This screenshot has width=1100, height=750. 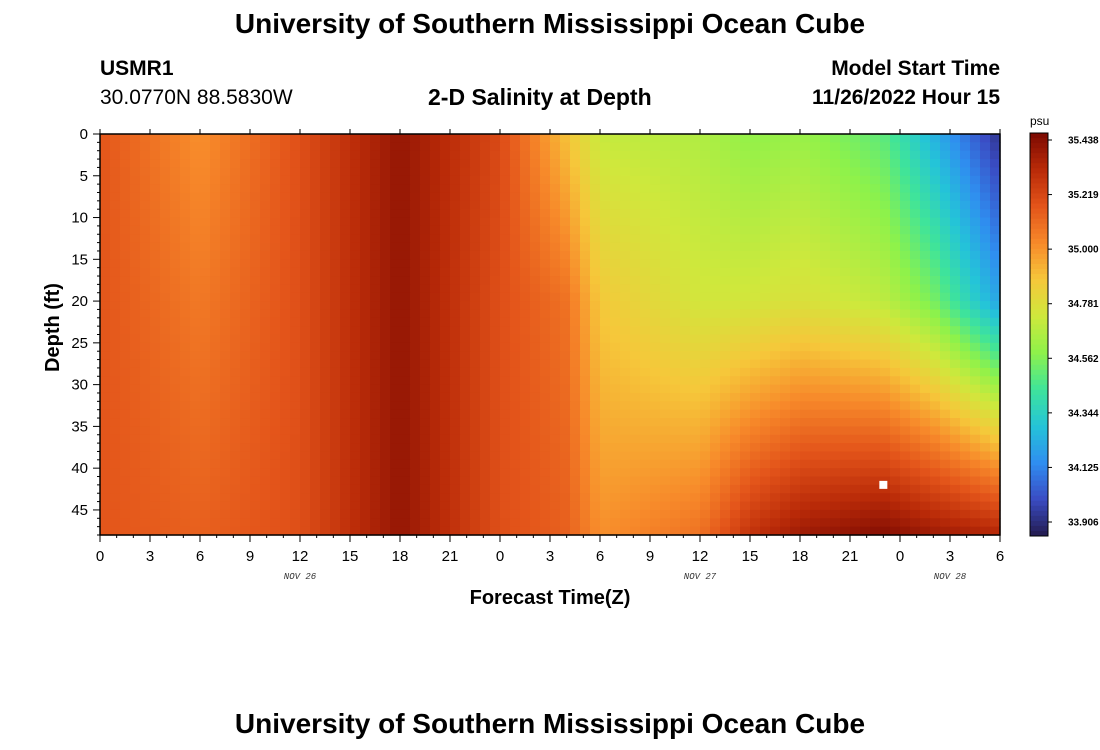 I want to click on x-tick-label: 3, so click(x=150, y=556).